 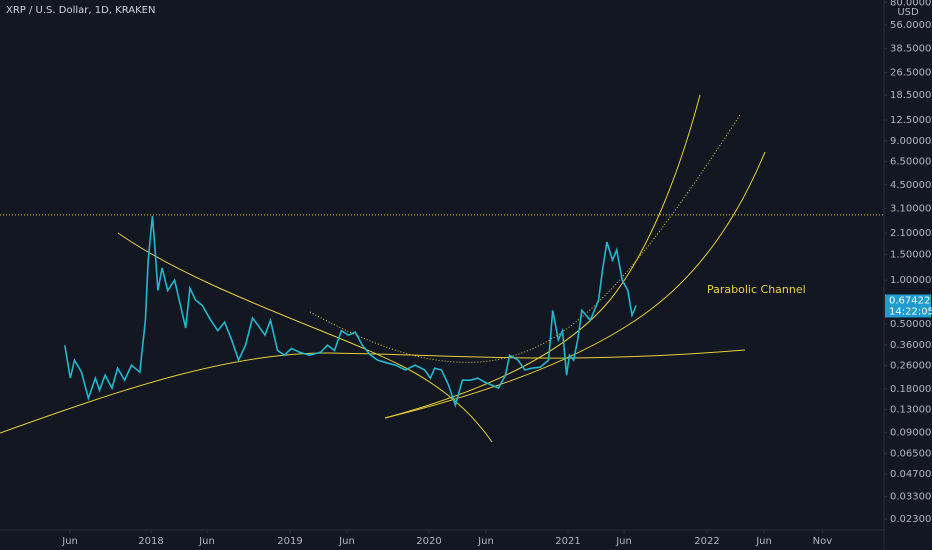 I want to click on x-tick-label: Nov, so click(x=823, y=541).